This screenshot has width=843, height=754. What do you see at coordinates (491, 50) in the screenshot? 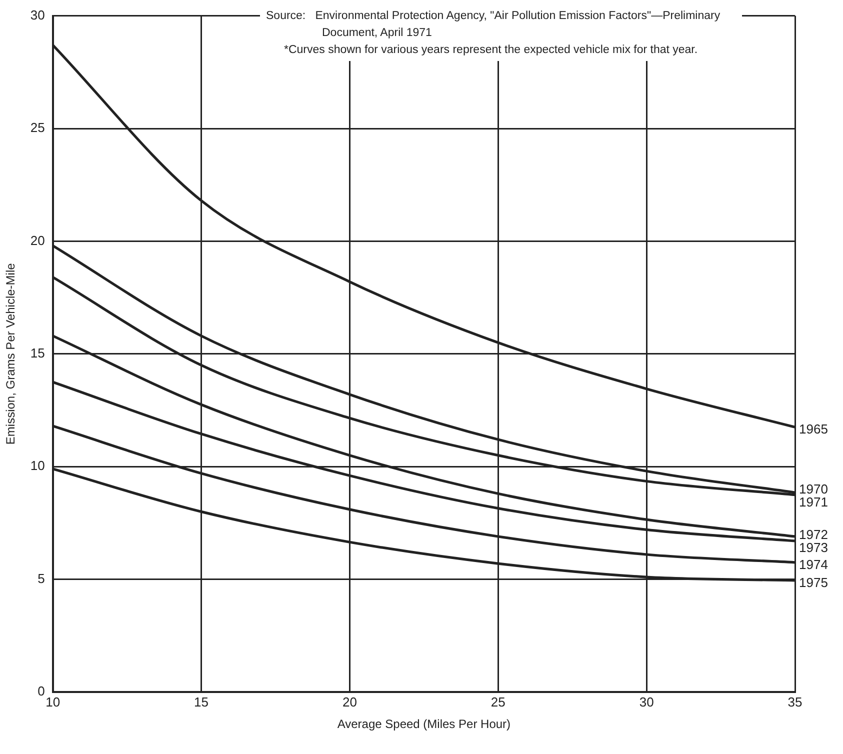
I see `annotation: *Curves shown for various years represent the expected vehicle mix for that year.` at bounding box center [491, 50].